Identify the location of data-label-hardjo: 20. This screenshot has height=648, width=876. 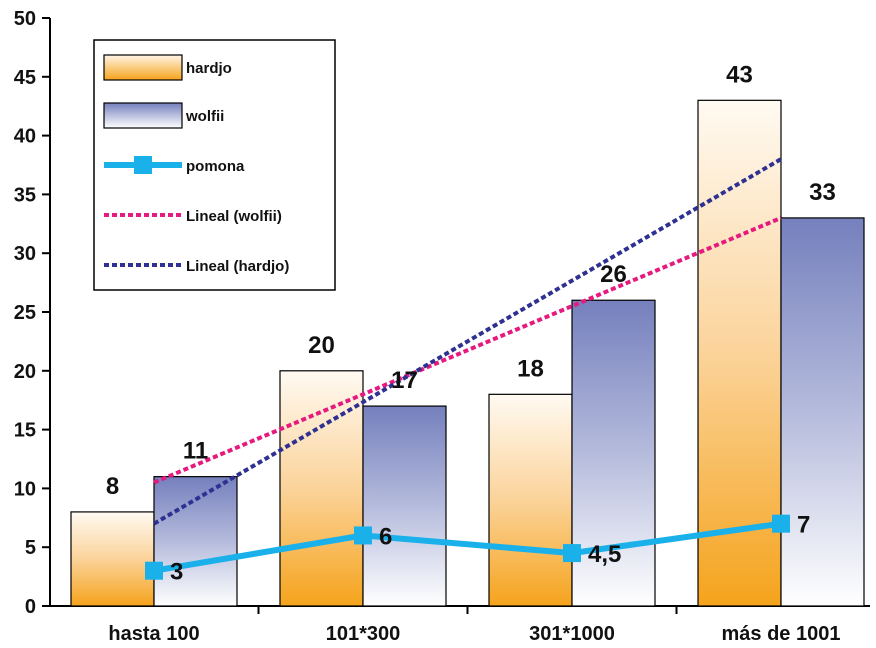
(321, 345).